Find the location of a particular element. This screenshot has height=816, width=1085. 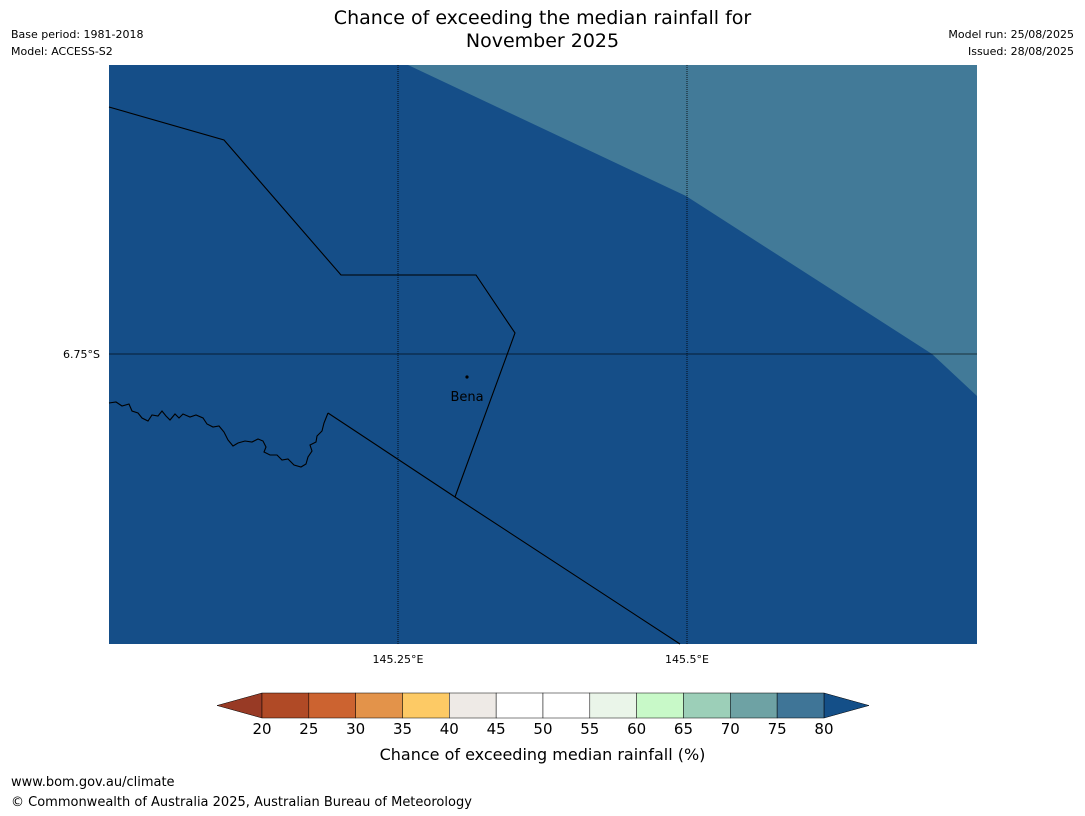

lon-tick-label-145-25: 145.25°E is located at coordinates (398, 659).